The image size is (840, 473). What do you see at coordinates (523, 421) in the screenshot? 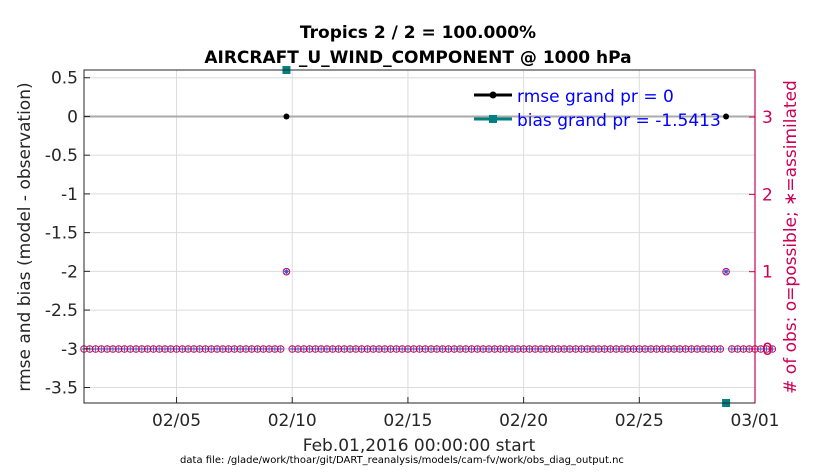
I see `x-tick-label: 02/20` at bounding box center [523, 421].